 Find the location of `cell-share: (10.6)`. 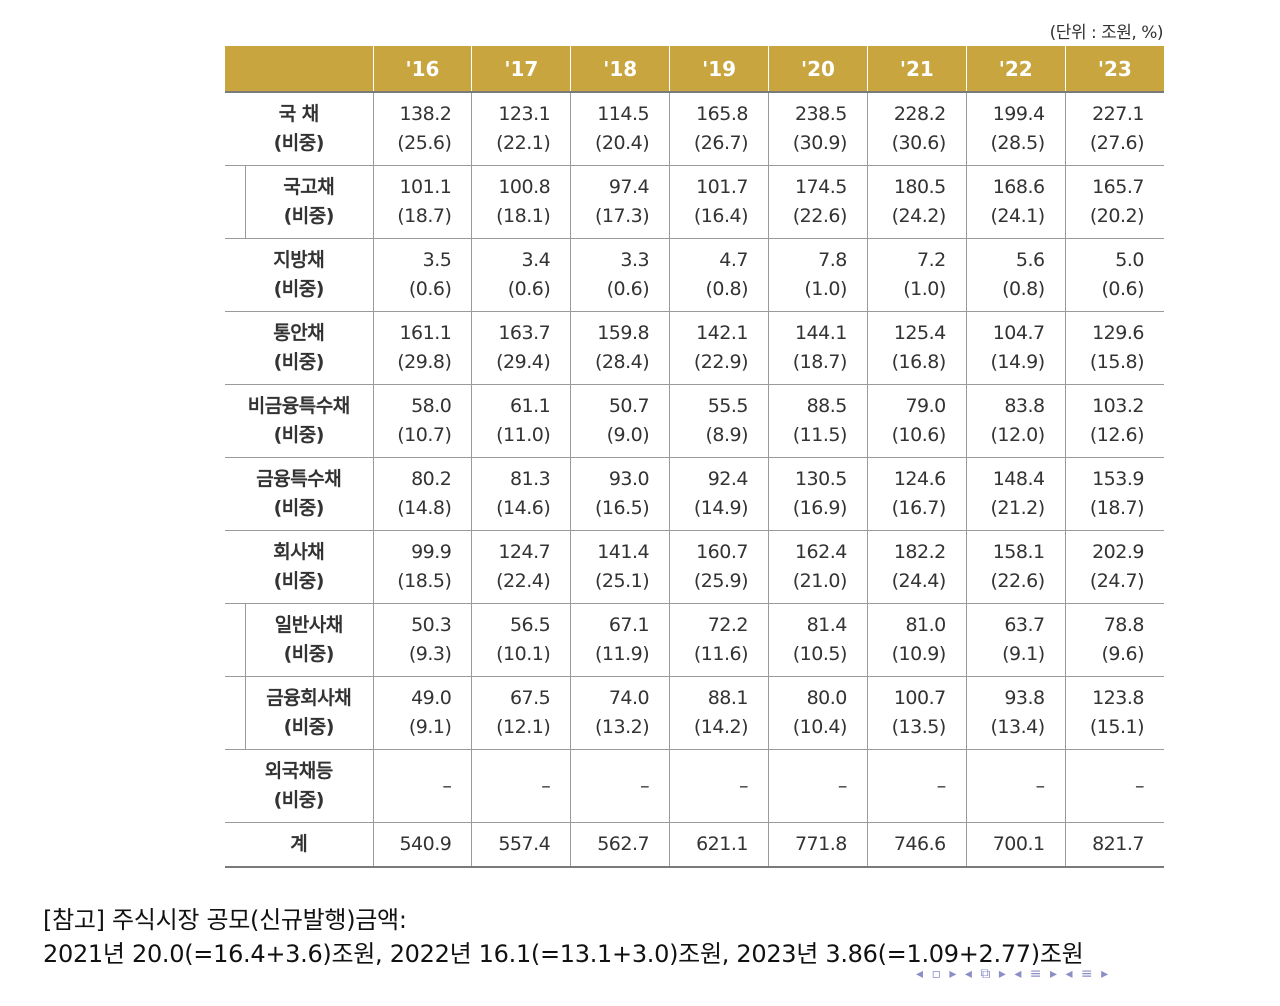

cell-share: (10.6) is located at coordinates (919, 435).